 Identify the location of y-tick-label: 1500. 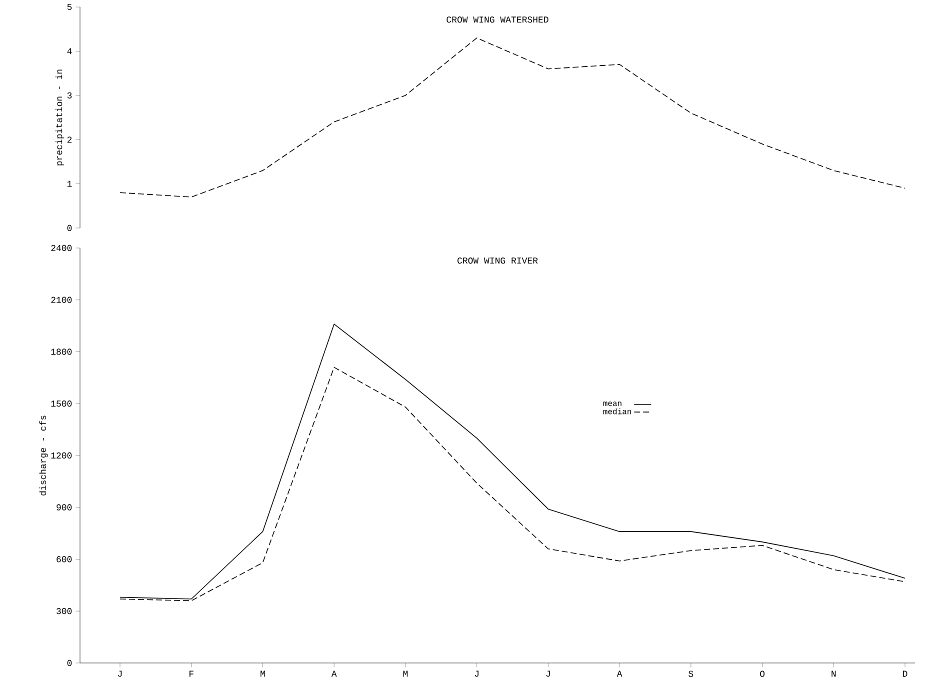
(61, 403).